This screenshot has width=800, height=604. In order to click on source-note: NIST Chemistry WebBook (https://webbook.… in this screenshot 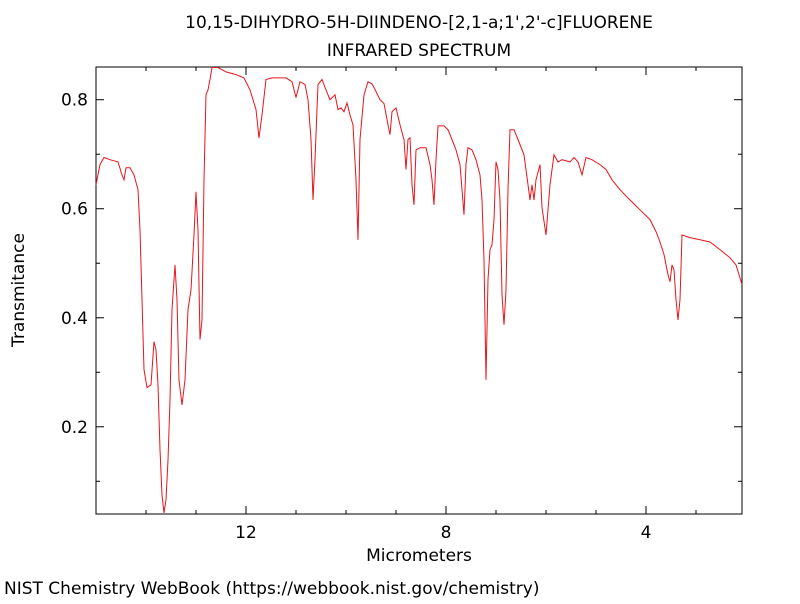, I will do `click(271, 589)`.